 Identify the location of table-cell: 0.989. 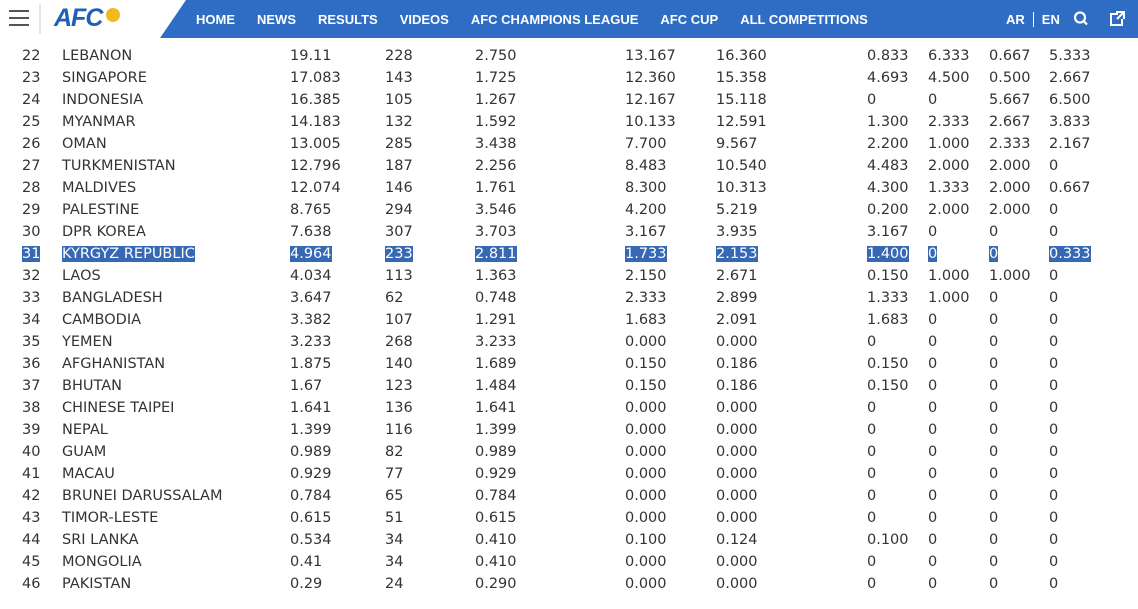
(550, 452).